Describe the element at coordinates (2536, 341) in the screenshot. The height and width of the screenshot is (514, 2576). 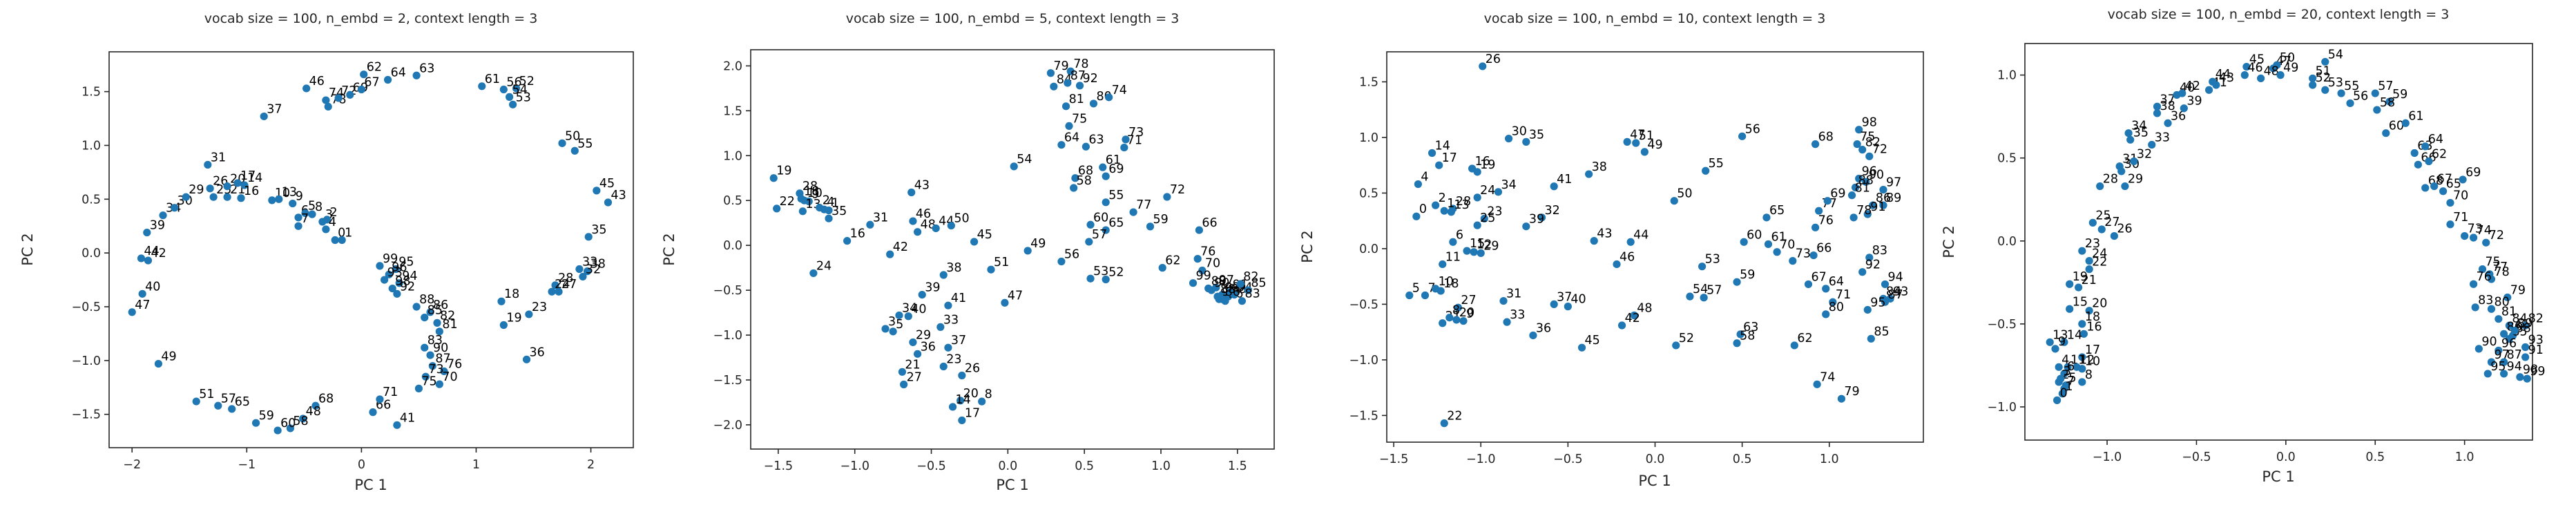
I see `point-label: 93` at that location.